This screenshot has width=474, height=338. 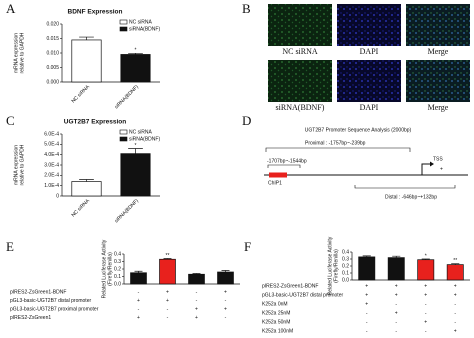 I want to click on chart-title: BDNF Expression, so click(x=95, y=12).